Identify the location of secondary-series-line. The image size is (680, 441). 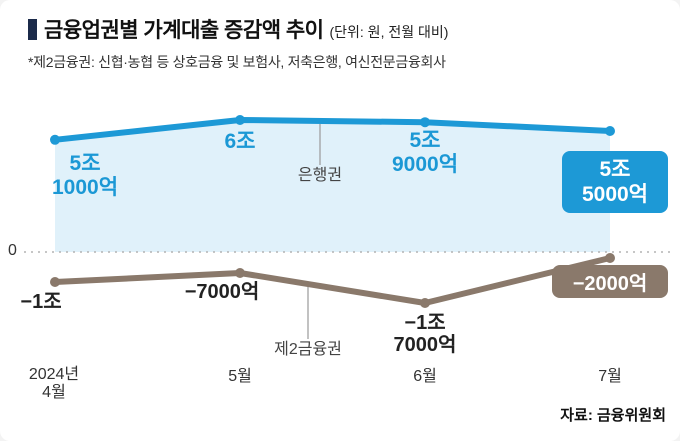
(332, 280).